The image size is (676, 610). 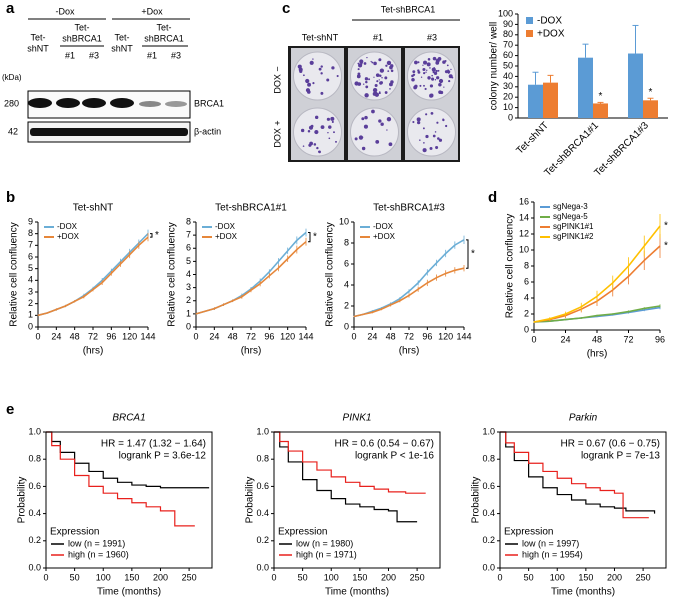 What do you see at coordinates (524, 201) in the screenshot?
I see `y-tick-label: 16` at bounding box center [524, 201].